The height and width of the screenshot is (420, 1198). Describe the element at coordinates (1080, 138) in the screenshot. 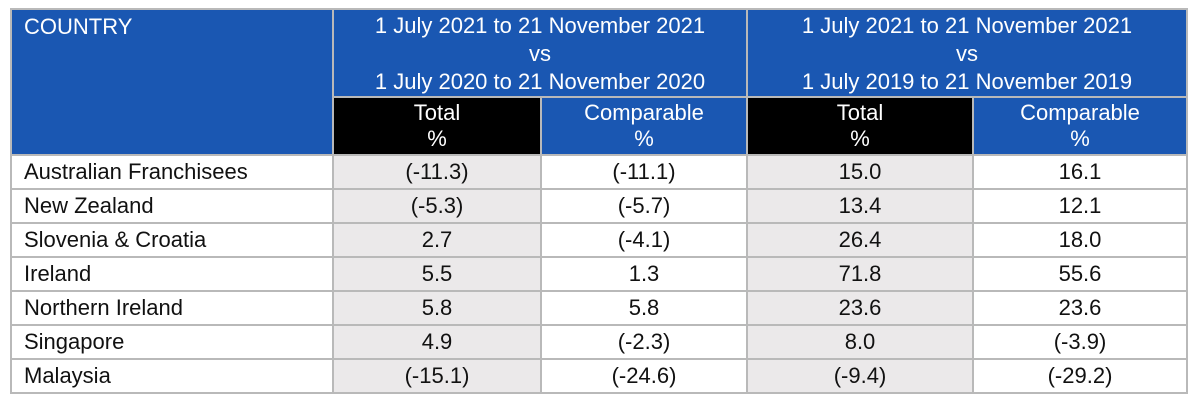

I see `p2-comparable-unit: %` at that location.